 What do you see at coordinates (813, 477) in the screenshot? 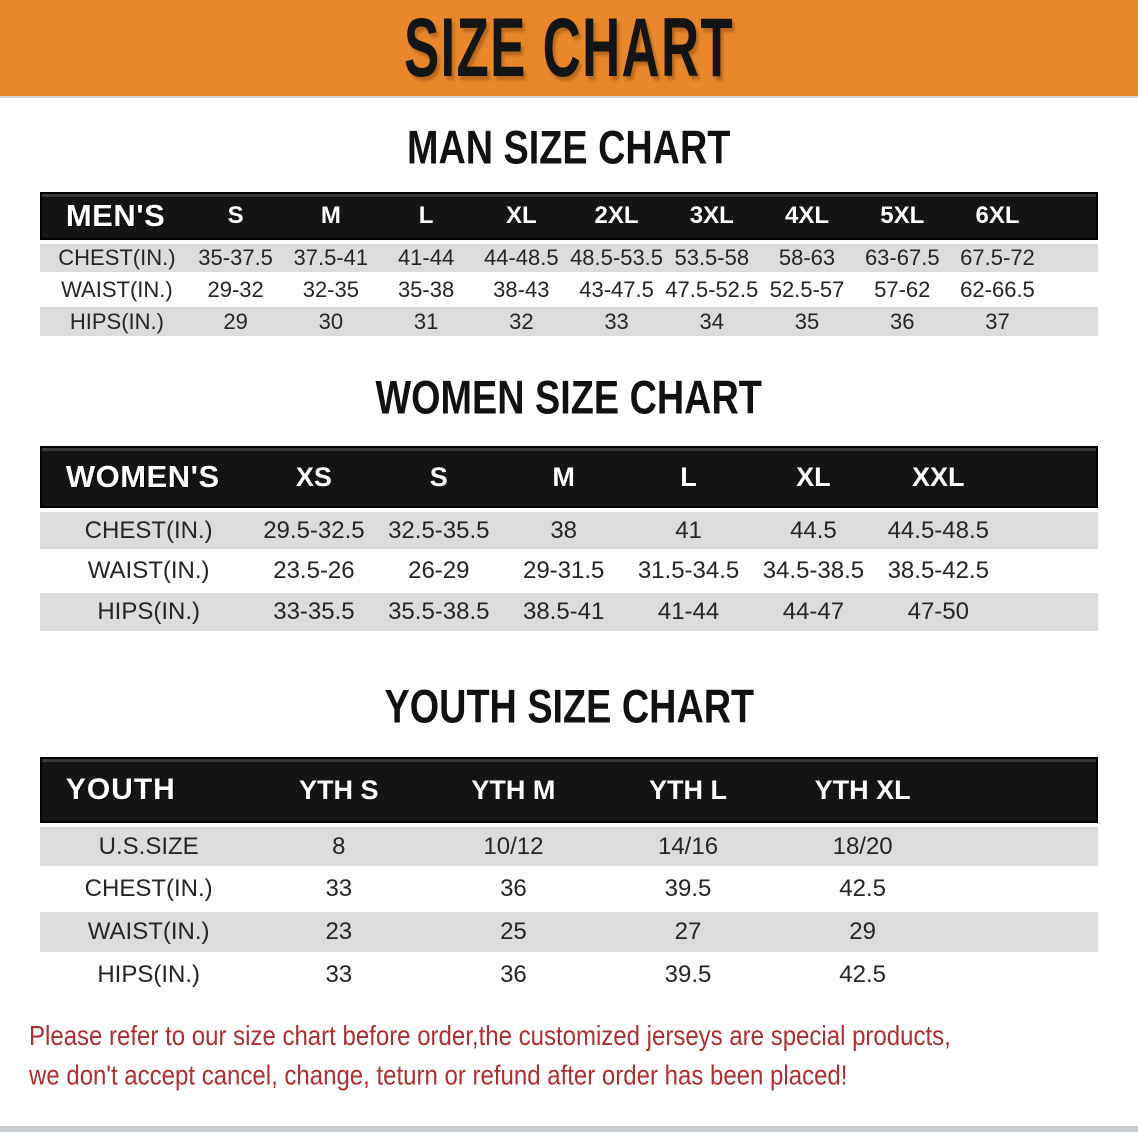
I see `women-col-header: XL` at bounding box center [813, 477].